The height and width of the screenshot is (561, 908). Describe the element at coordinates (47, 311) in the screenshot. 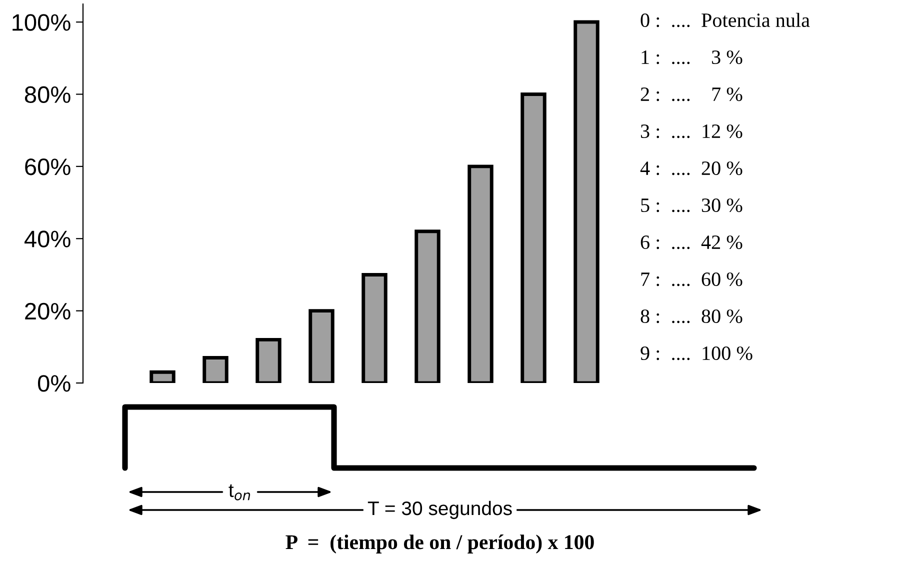

I see `y-tick-label: 20%` at that location.